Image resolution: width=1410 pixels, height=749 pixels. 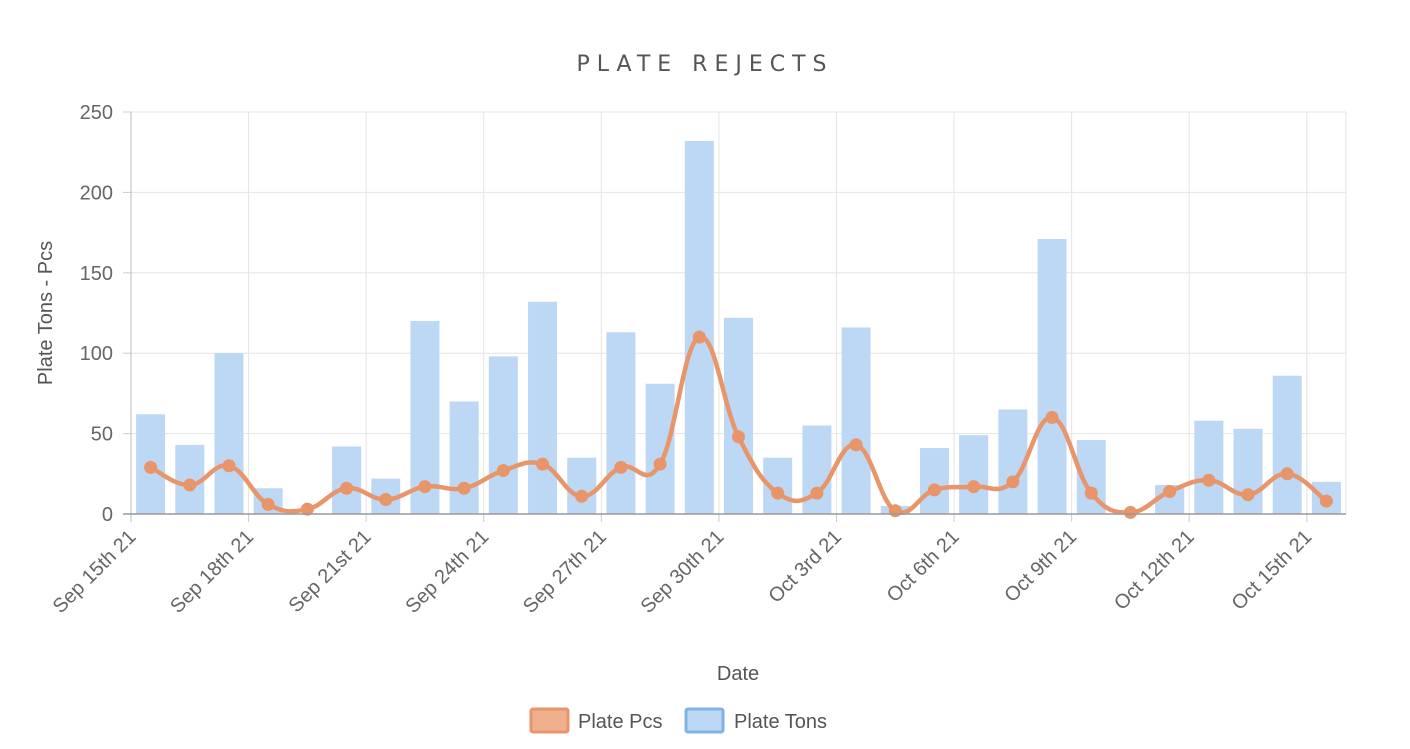 What do you see at coordinates (704, 720) in the screenshot?
I see `legend-swatch-plate-tons` at bounding box center [704, 720].